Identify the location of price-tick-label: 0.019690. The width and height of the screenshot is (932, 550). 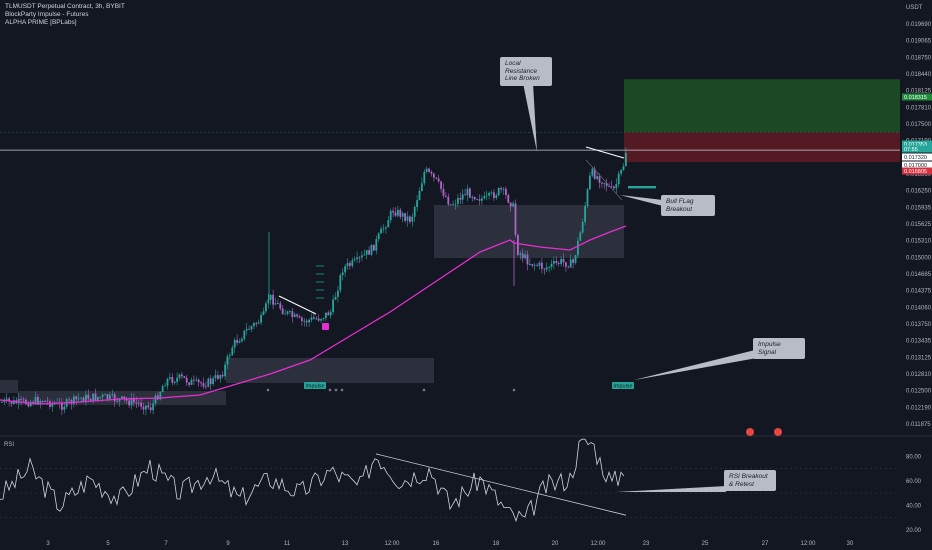
(919, 25).